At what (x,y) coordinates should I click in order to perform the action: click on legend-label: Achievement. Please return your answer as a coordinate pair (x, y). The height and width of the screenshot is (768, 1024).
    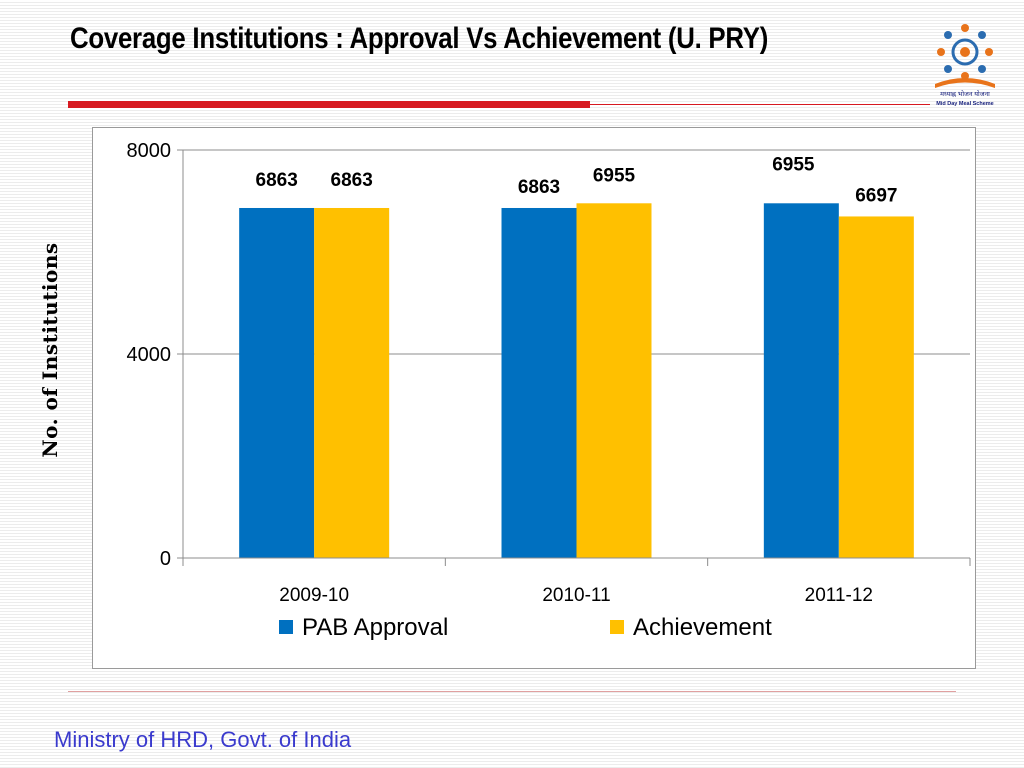
    Looking at the image, I should click on (702, 627).